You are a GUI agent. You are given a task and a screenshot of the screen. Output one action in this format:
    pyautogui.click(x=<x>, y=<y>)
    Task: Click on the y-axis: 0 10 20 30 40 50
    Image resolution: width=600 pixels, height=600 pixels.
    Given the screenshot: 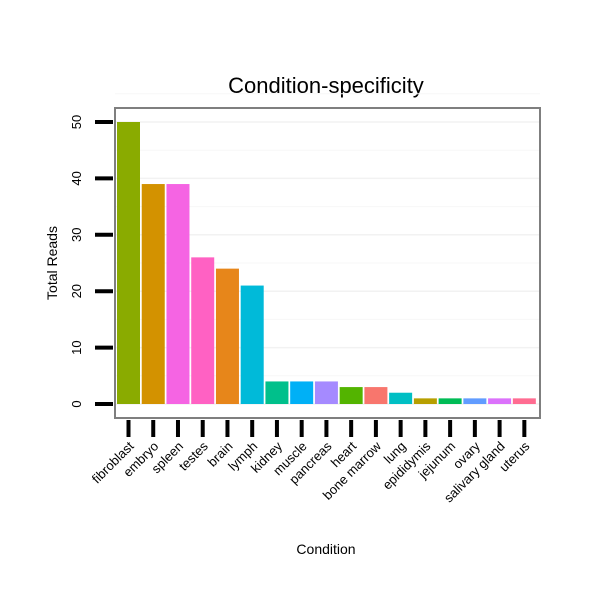 What is the action you would take?
    pyautogui.click(x=91, y=261)
    